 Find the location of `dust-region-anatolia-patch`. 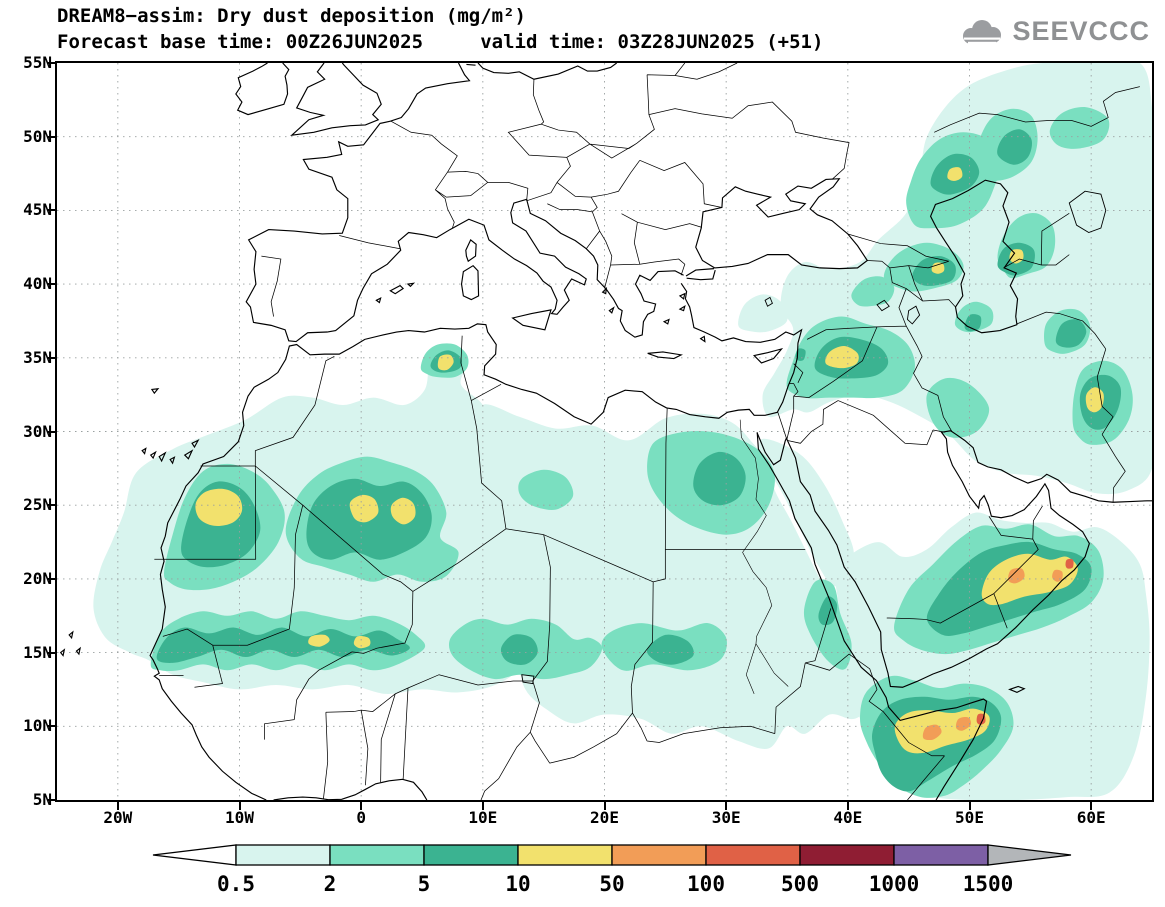

dust-region-anatolia-patch is located at coordinates (763, 313).